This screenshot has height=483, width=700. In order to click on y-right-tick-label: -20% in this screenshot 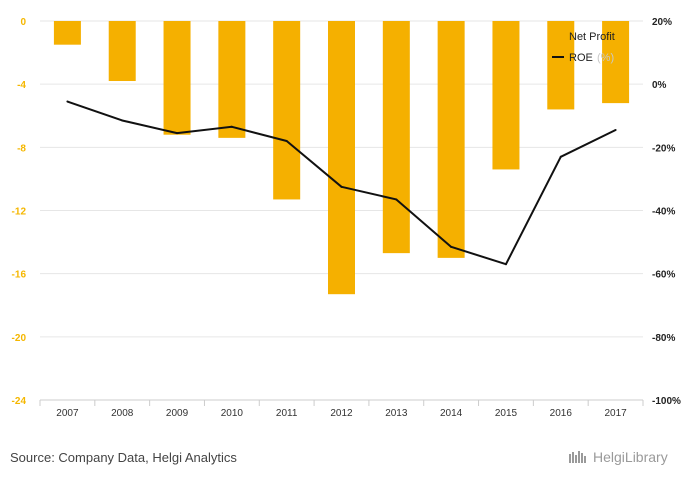, I will do `click(663, 148)`.